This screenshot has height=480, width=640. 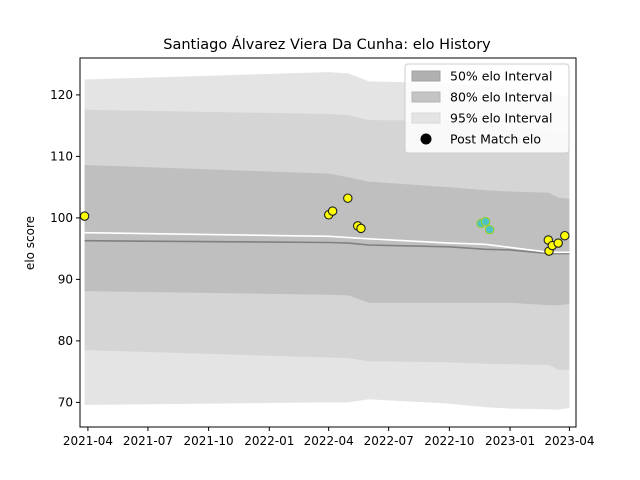 What do you see at coordinates (501, 76) in the screenshot?
I see `legend-label: 50% elo Interval` at bounding box center [501, 76].